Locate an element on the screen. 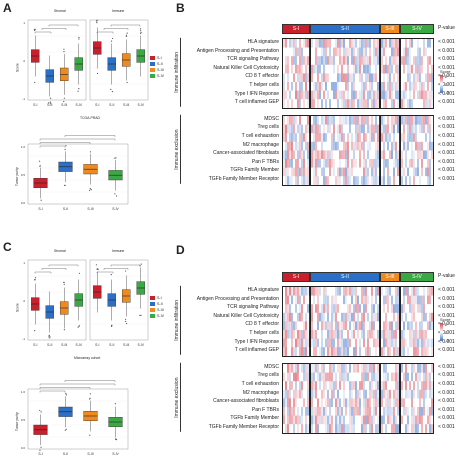 The image size is (474, 474). significance-bracket is located at coordinates (77, 139).